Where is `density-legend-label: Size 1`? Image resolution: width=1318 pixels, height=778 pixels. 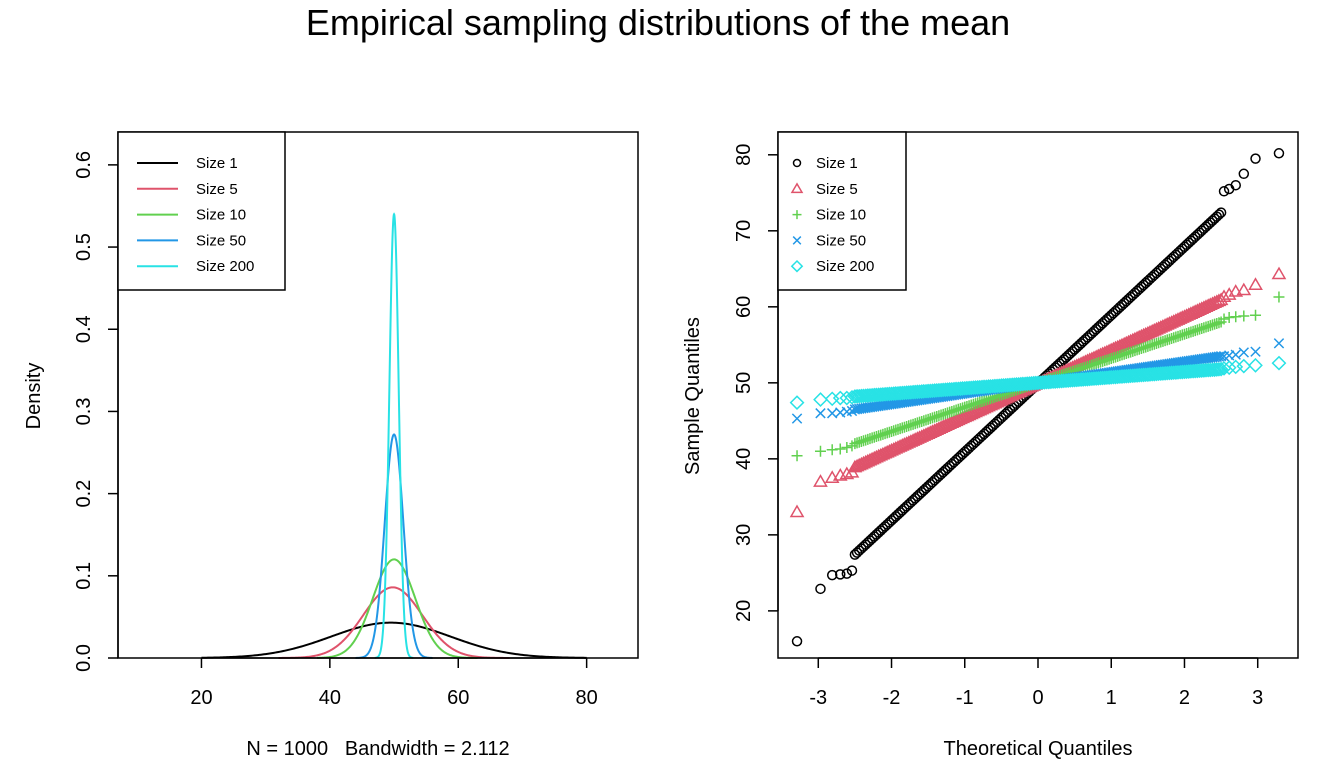
density-legend-label: Size 1 is located at coordinates (217, 163).